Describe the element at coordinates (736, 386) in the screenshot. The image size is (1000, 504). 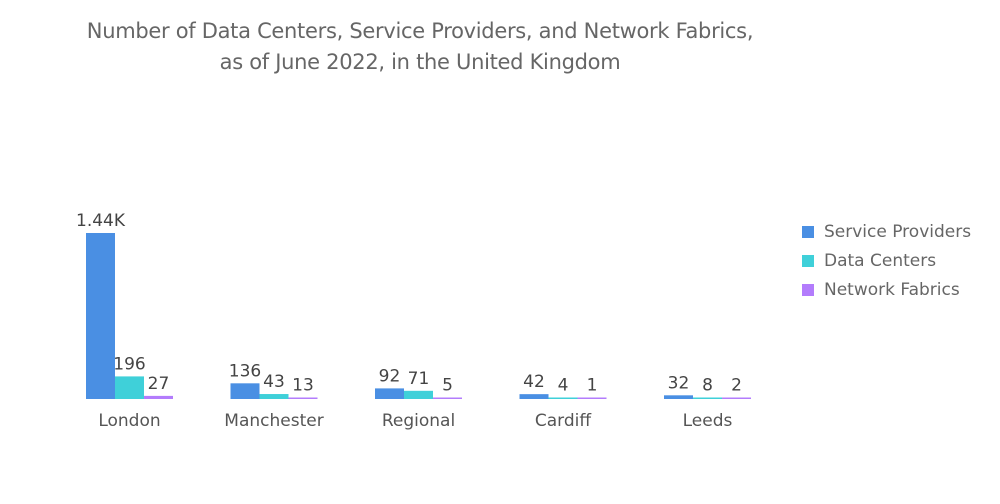
I see `data-label: 2` at that location.